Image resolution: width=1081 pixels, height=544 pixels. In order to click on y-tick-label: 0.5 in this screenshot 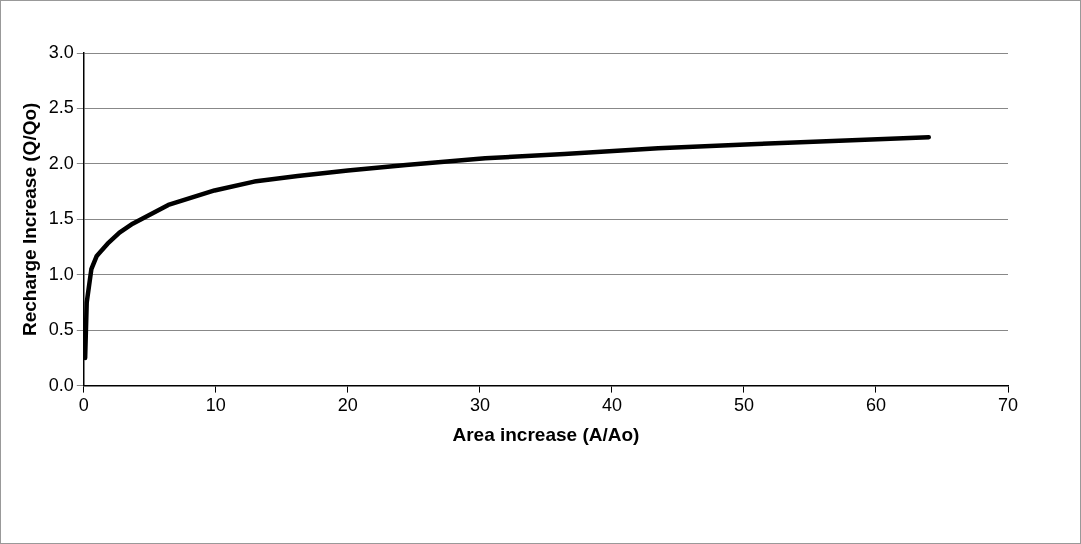, I will do `click(61, 329)`.